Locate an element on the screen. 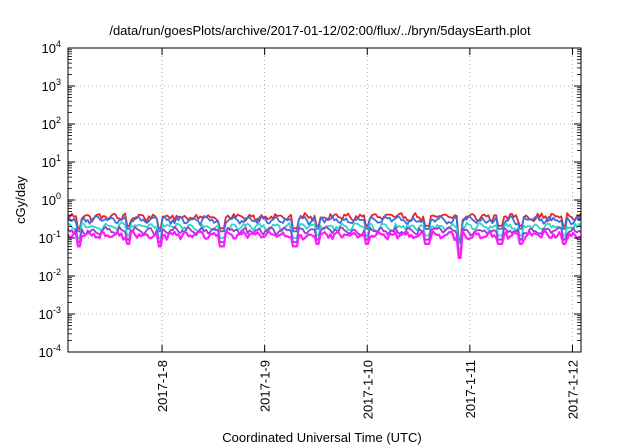  y-tick-label: 10⁻³ is located at coordinates (50, 313).